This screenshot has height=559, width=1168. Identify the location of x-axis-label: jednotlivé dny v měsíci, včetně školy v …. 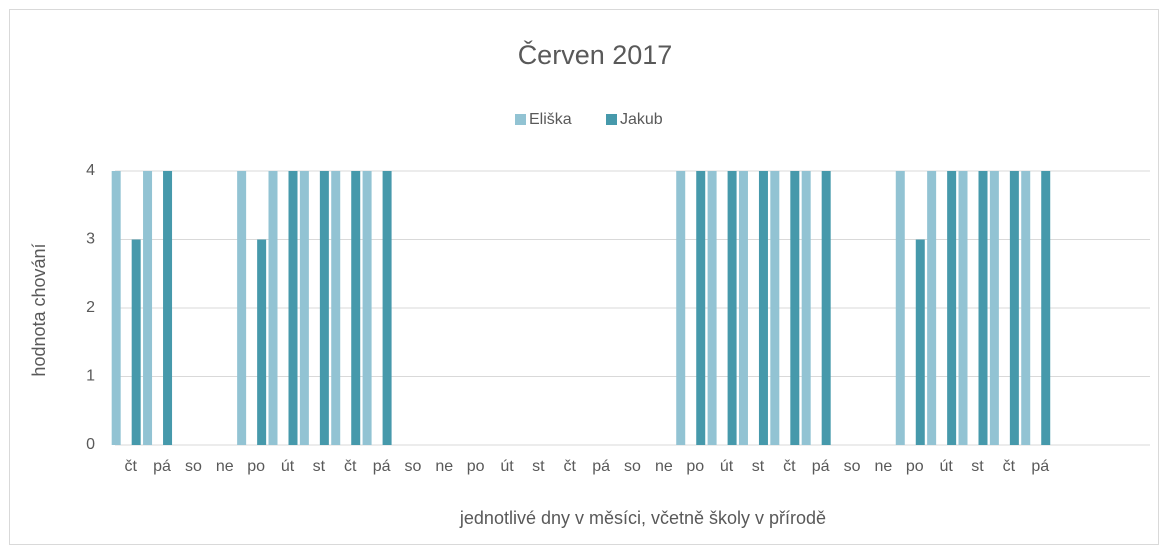
(642, 518).